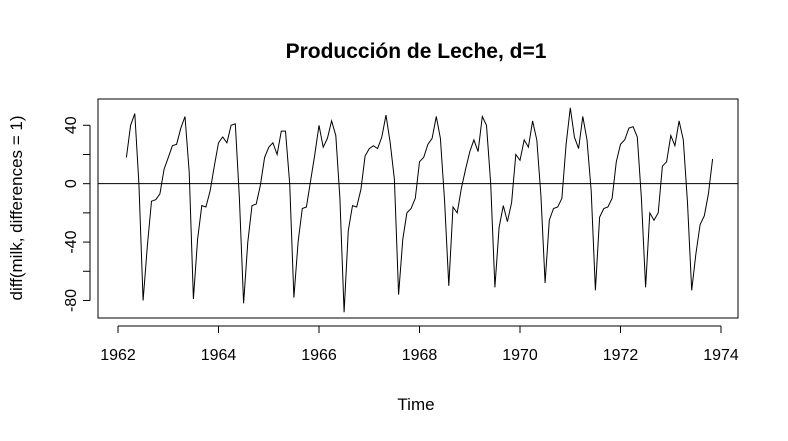  I want to click on chart-title: Producción de Leche, d=1, so click(416, 51).